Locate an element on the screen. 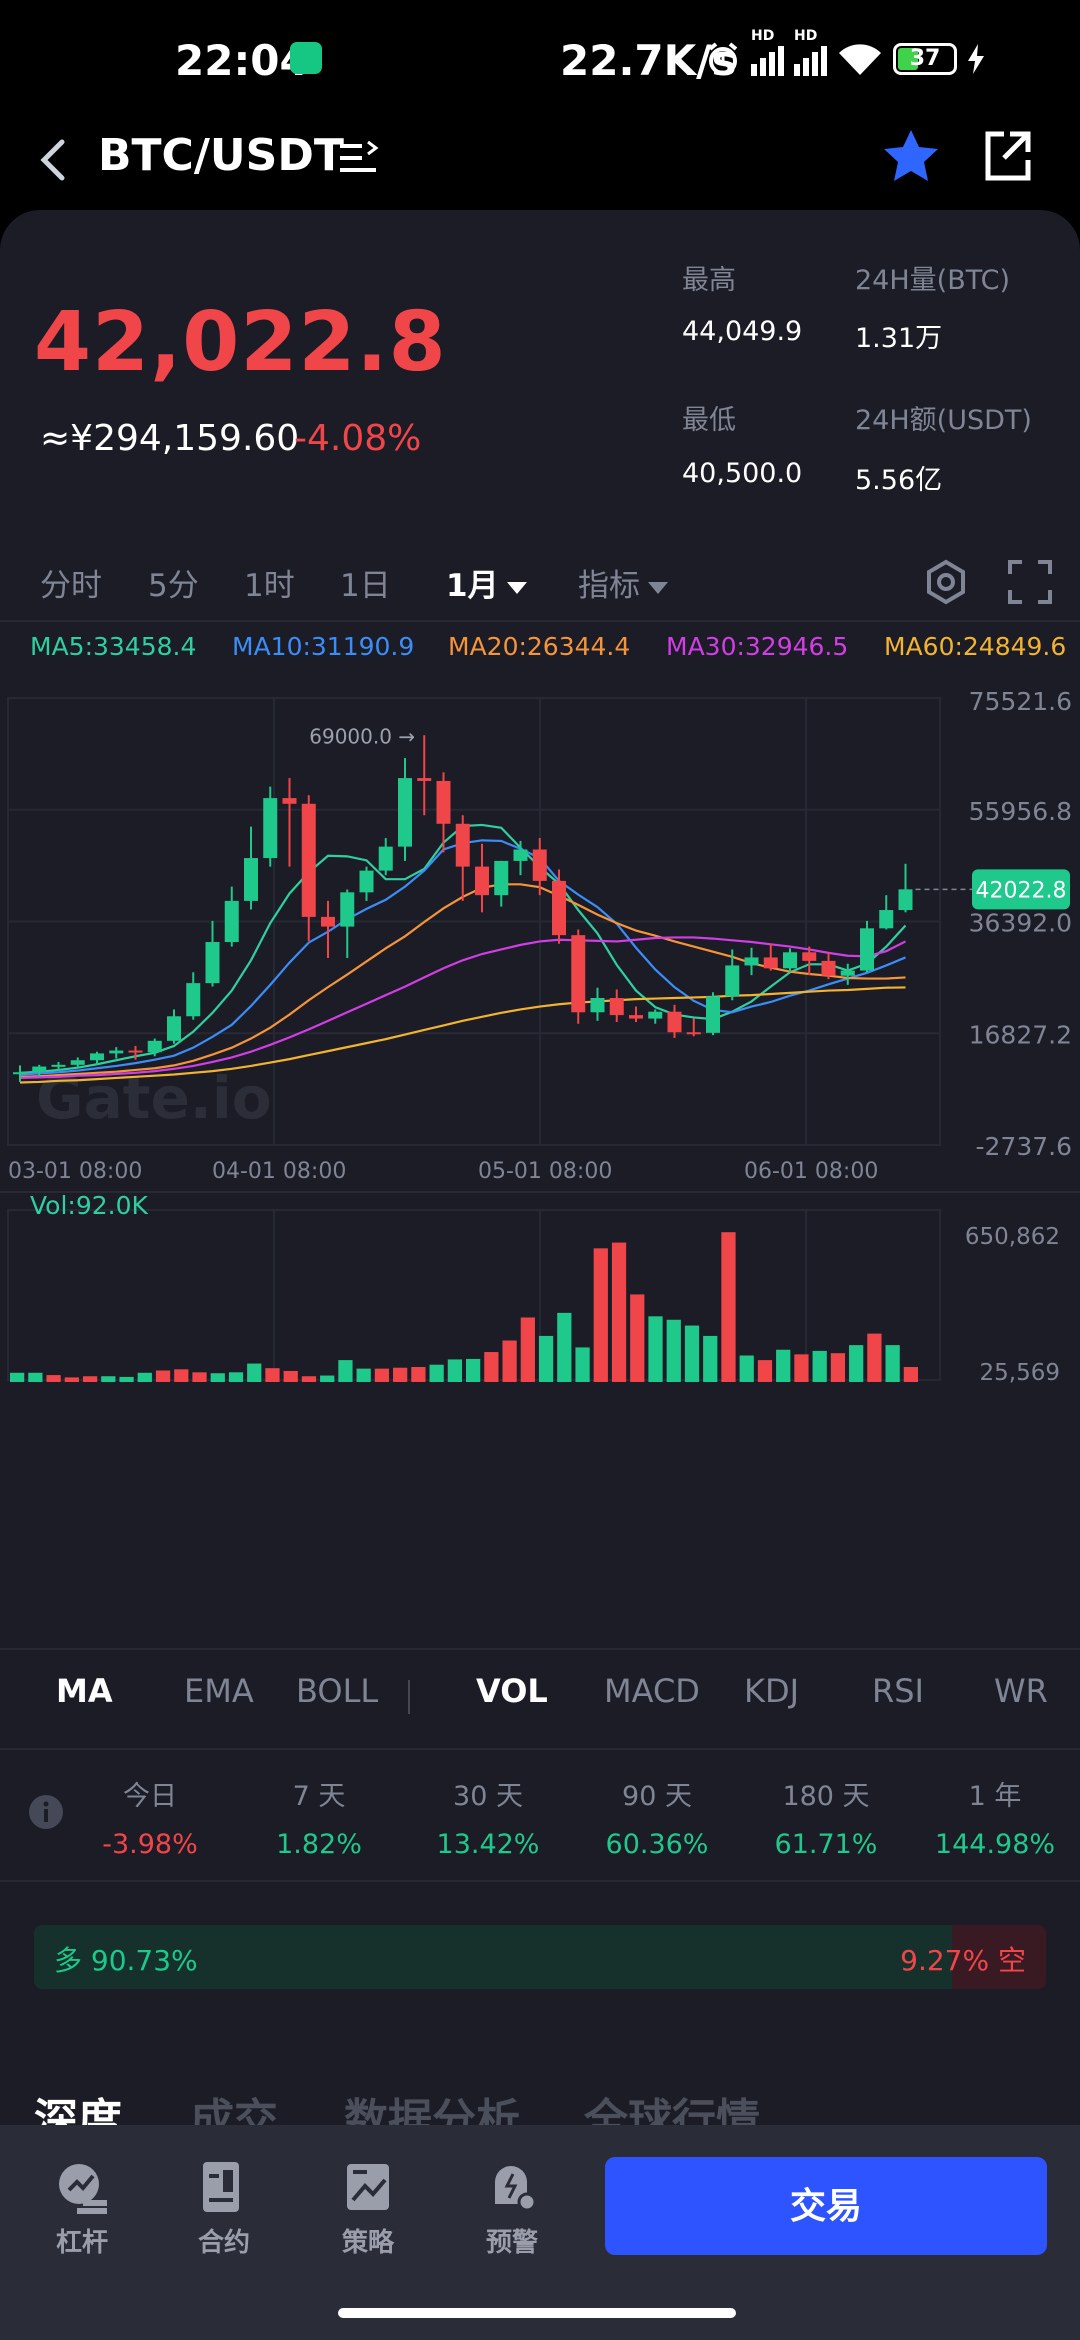 Image resolution: width=1080 pixels, height=2340 pixels. ma30-value: MA30:32946.5 is located at coordinates (757, 646).